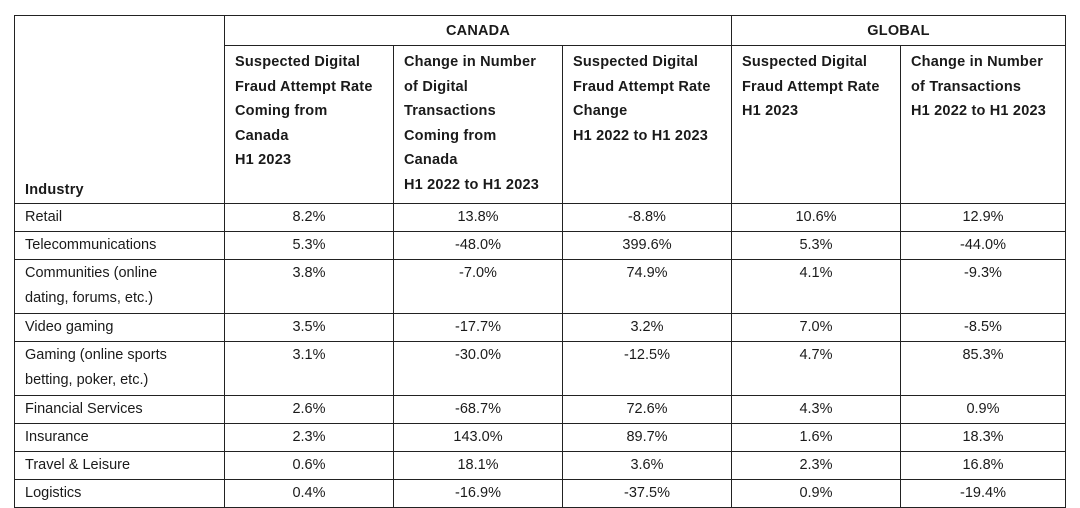 The width and height of the screenshot is (1080, 508). What do you see at coordinates (647, 493) in the screenshot?
I see `cell-canada-rate-change: -37.5%` at bounding box center [647, 493].